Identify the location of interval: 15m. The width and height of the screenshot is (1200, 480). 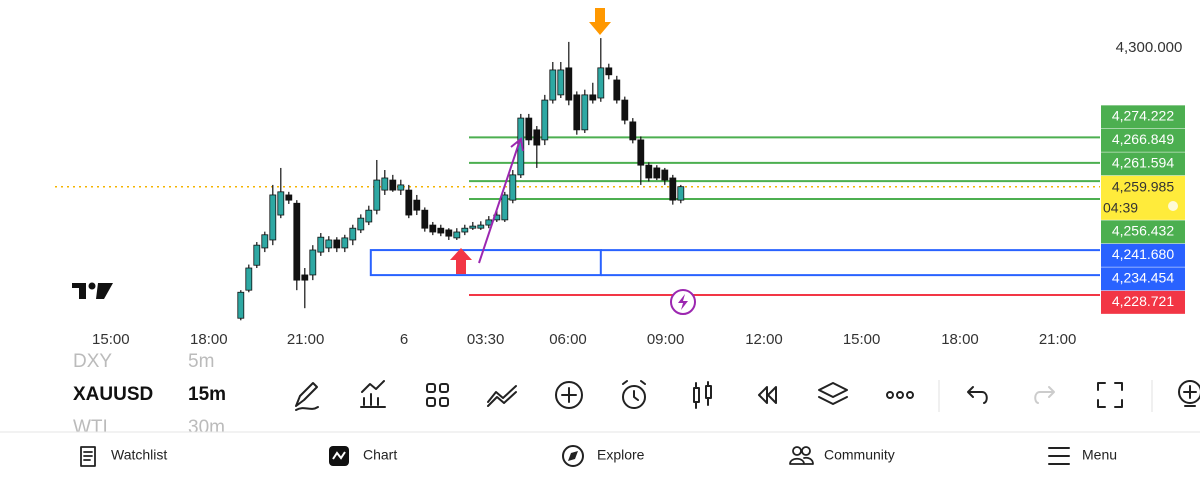
(207, 394).